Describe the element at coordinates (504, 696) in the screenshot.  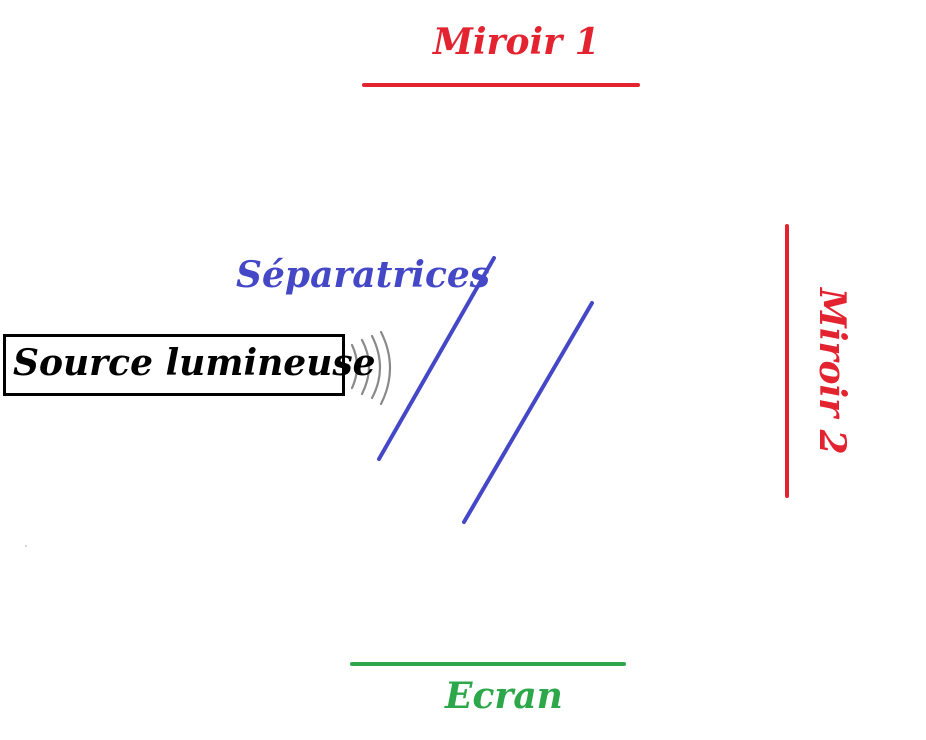
I see `screen-label: Ecran` at that location.